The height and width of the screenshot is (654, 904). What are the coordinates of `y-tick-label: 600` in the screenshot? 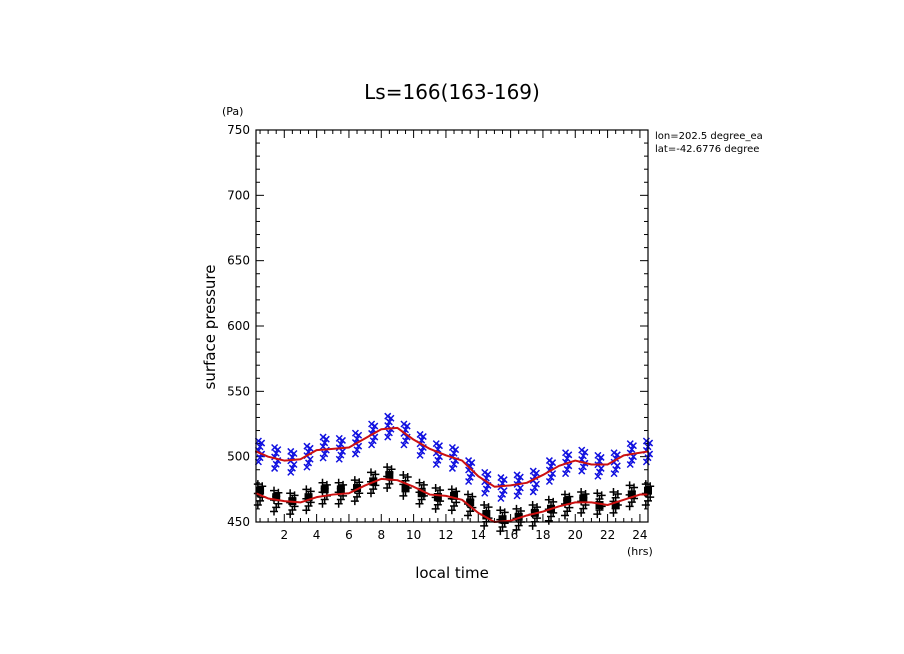 It's located at (238, 326).